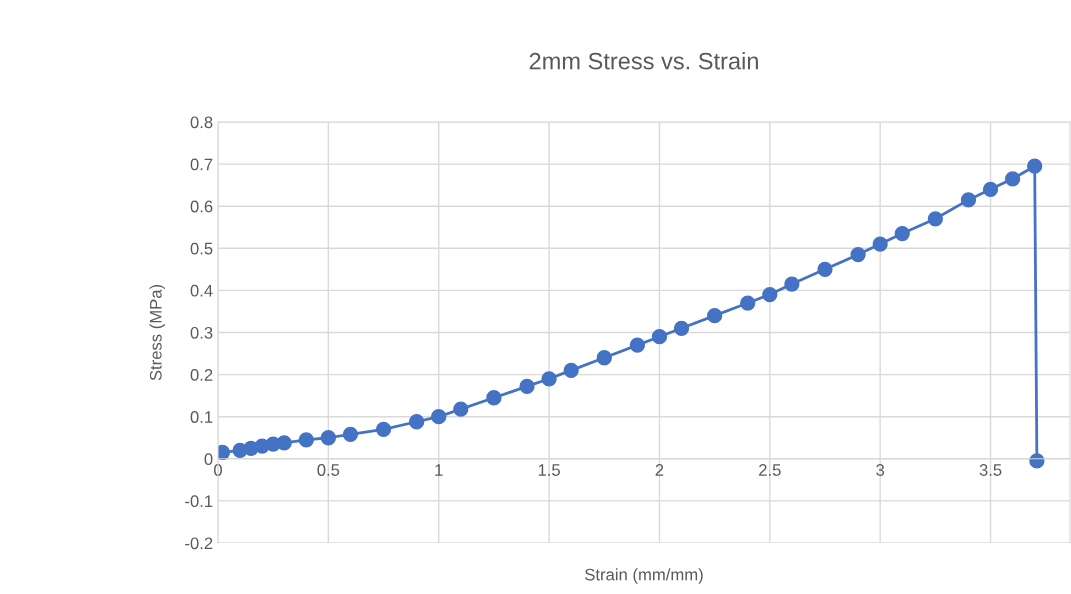 The image size is (1071, 594). I want to click on x-tick-label: 0.5, so click(328, 470).